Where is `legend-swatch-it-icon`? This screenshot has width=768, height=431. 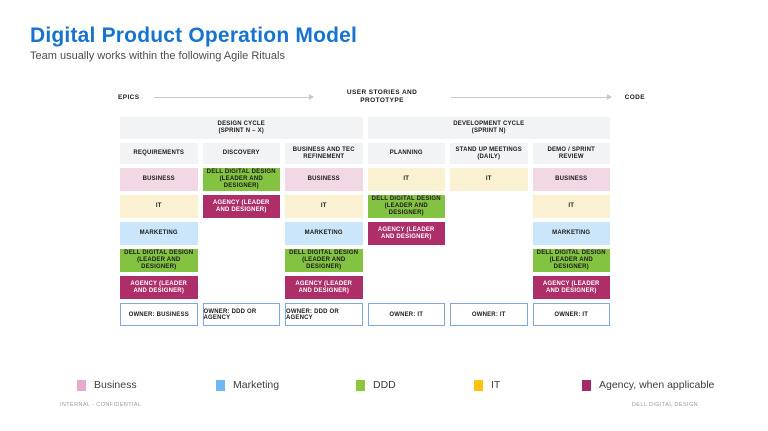 legend-swatch-it-icon is located at coordinates (478, 385).